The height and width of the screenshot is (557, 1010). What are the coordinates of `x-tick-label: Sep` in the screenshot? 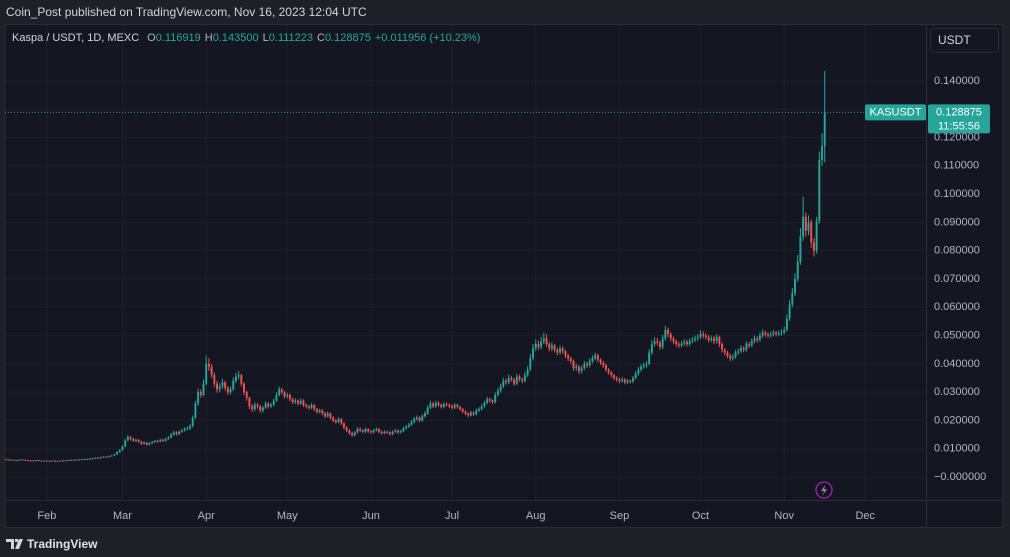 It's located at (620, 516).